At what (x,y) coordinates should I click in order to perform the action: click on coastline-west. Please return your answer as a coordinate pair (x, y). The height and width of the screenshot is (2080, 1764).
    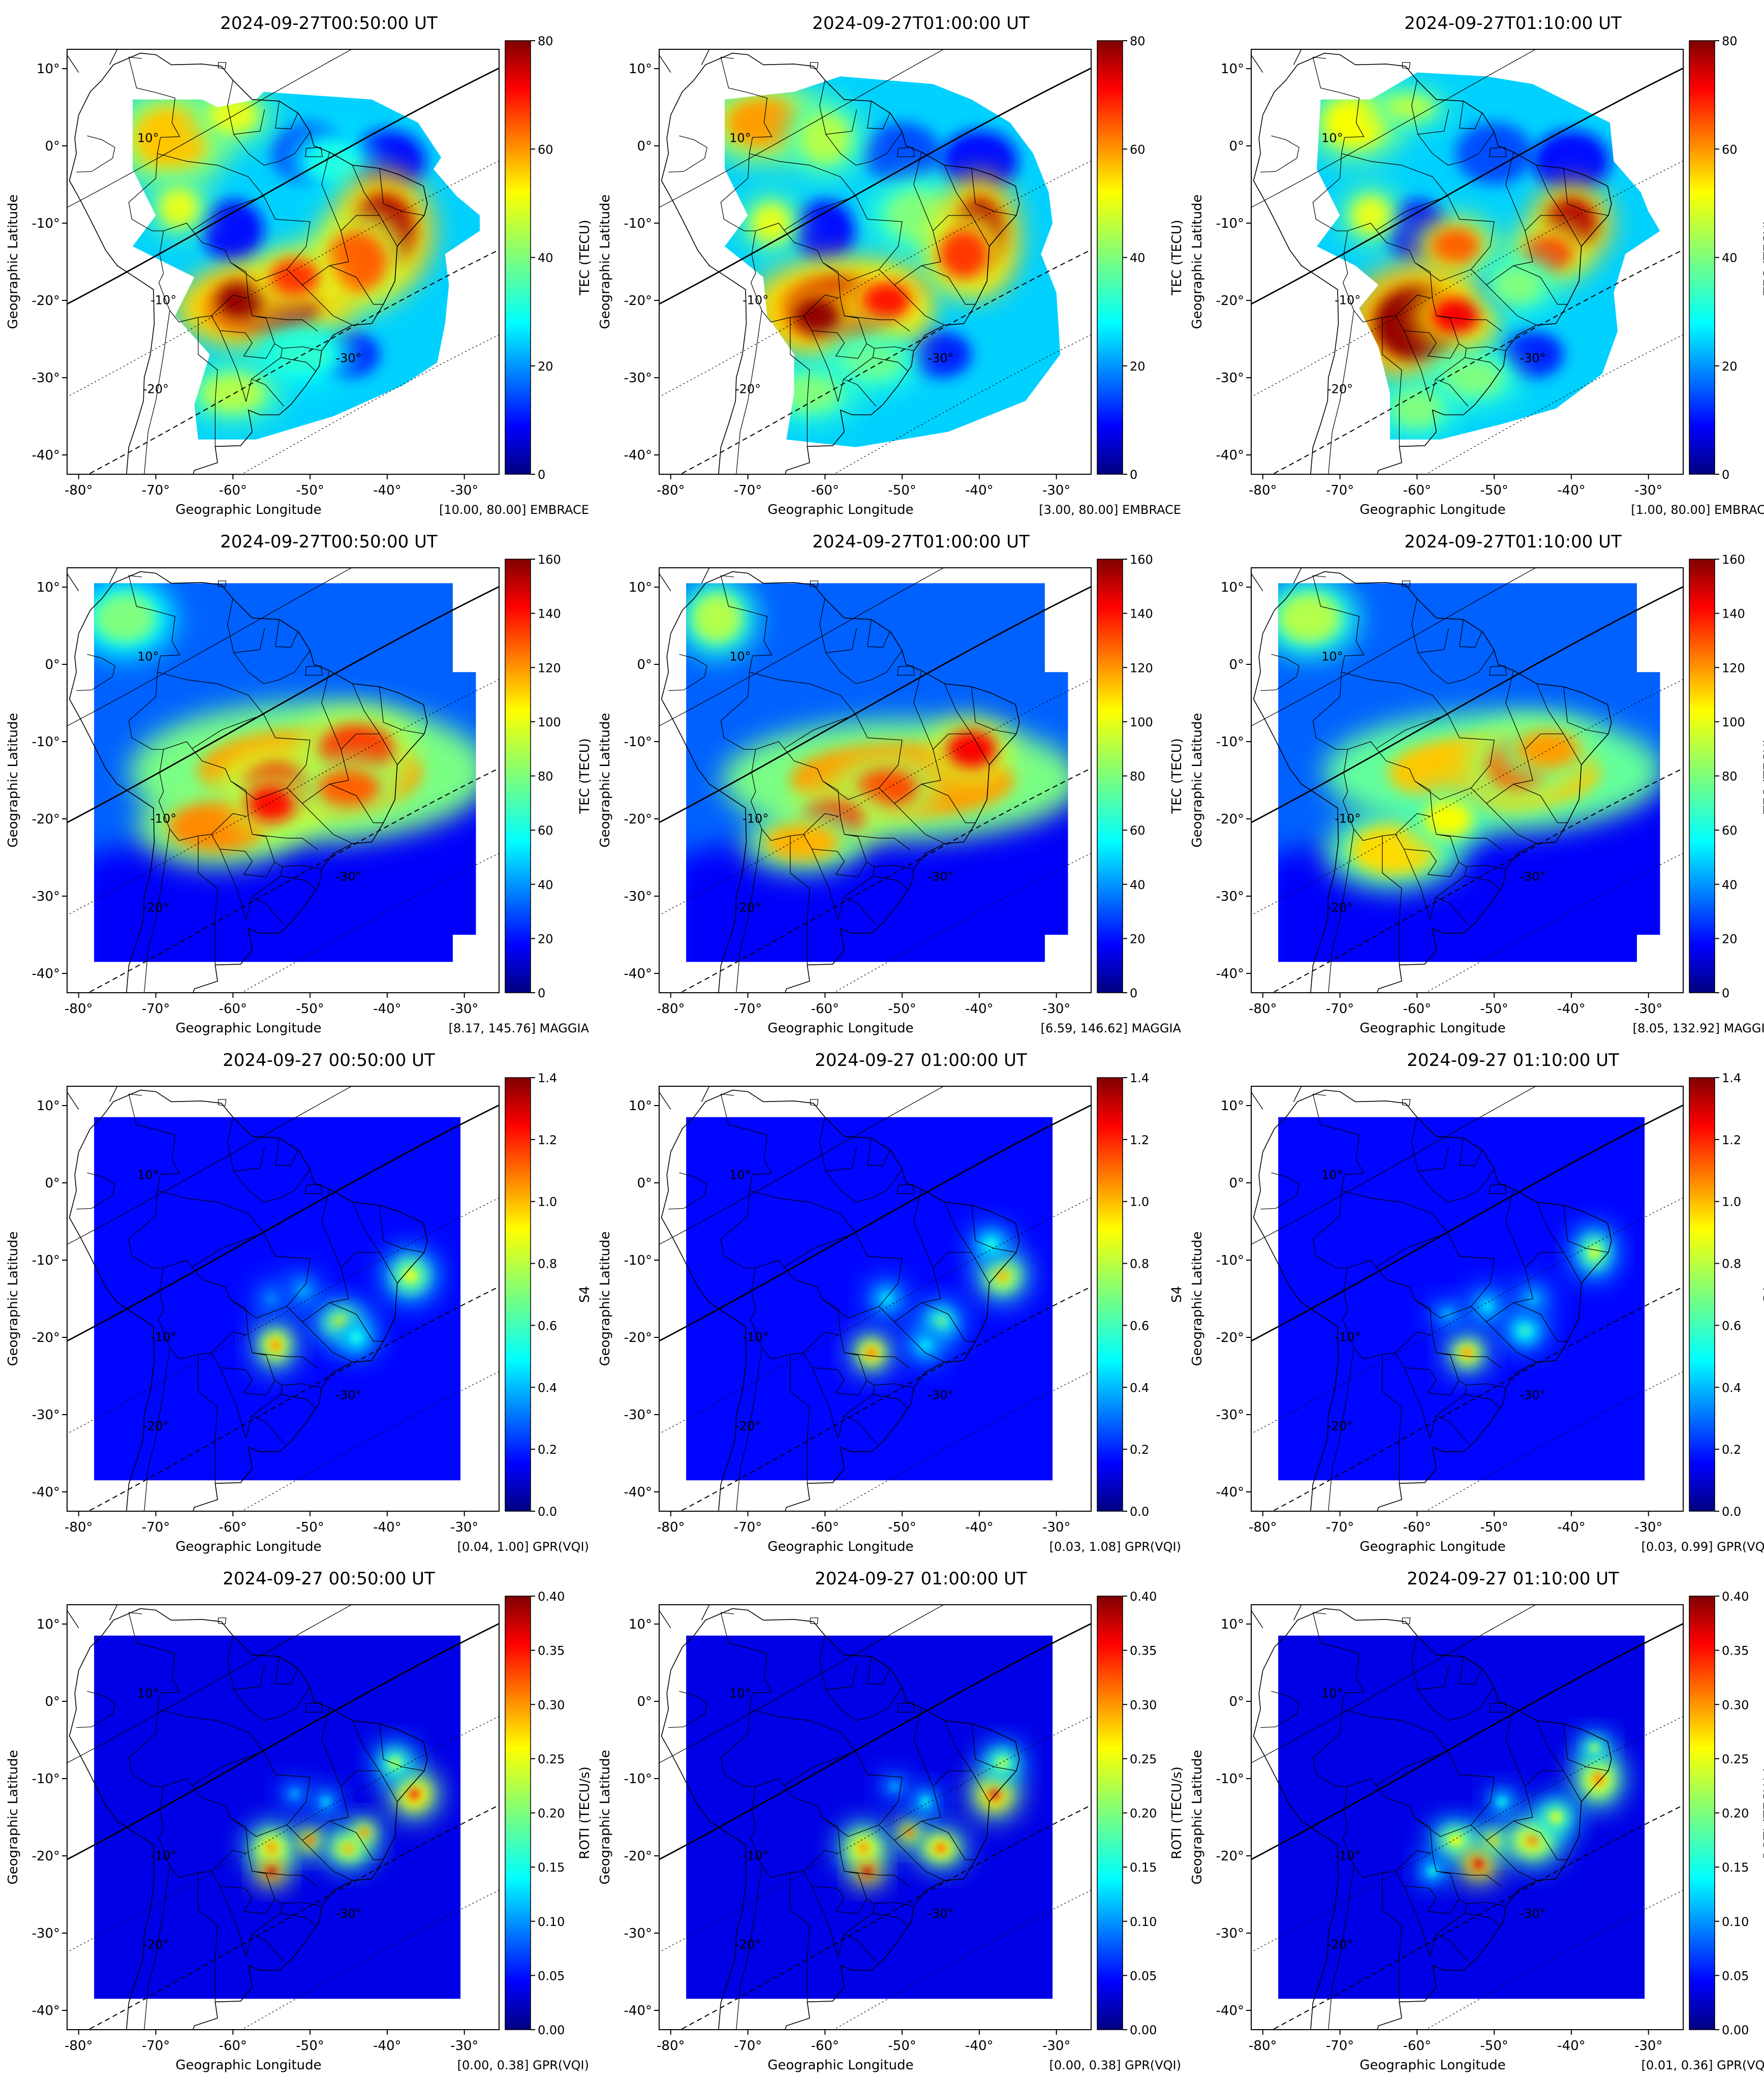
    Looking at the image, I should click on (704, 1832).